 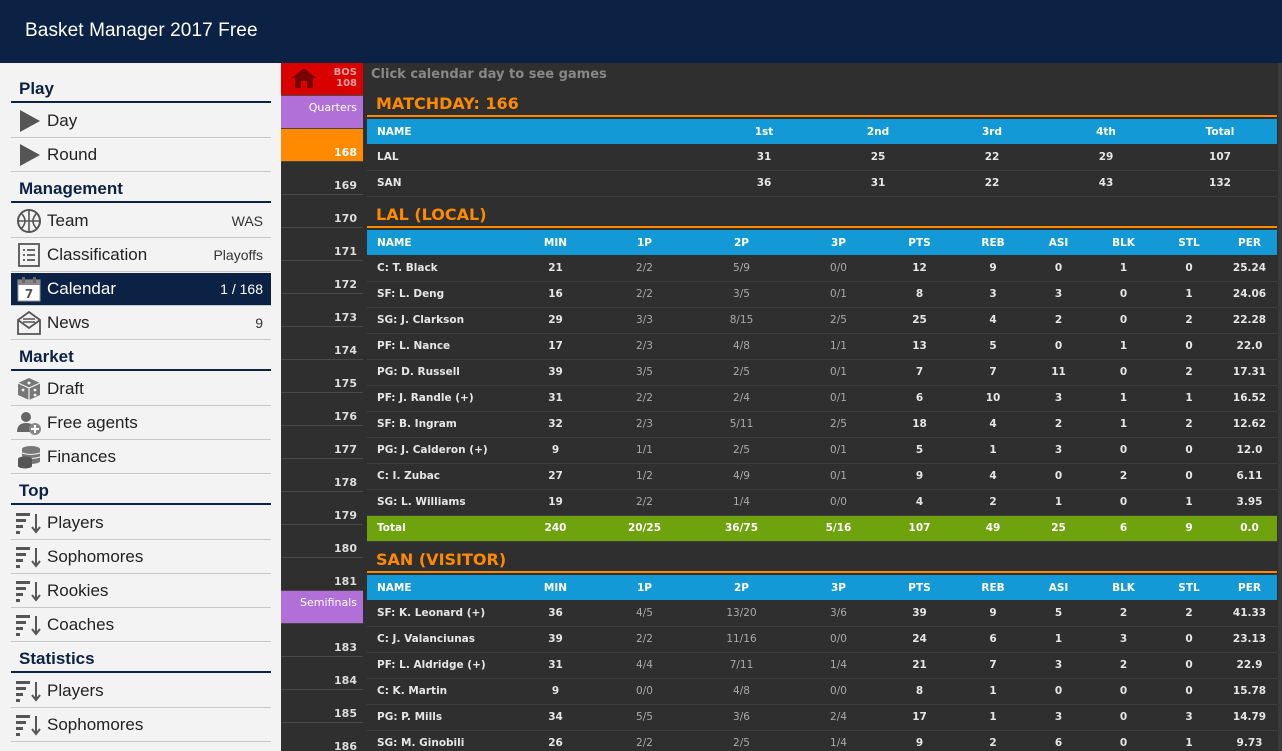 I want to click on table-row: SAN 36 31 22 43 132, so click(x=822, y=183).